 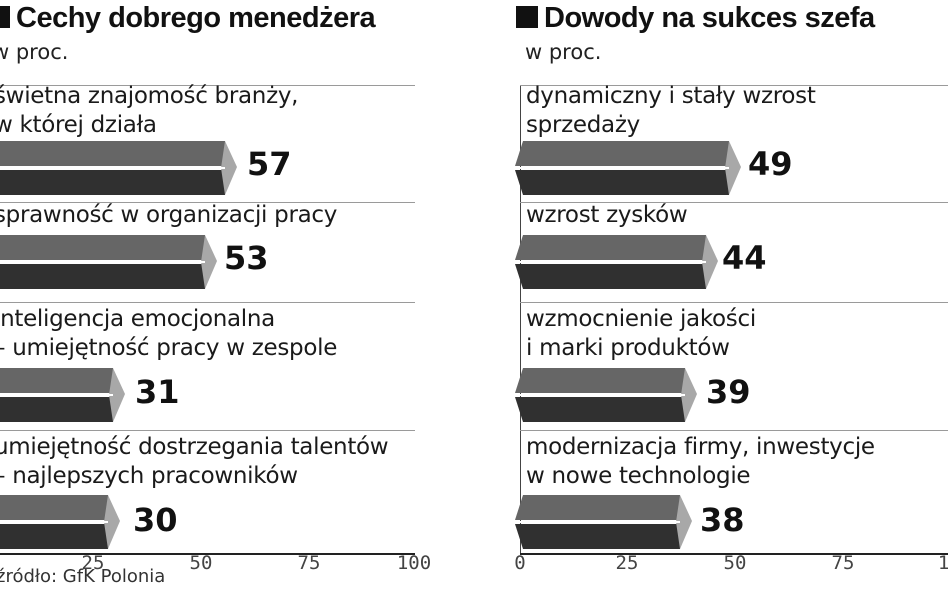 I want to click on right-unit-label: w proc., so click(x=563, y=52).